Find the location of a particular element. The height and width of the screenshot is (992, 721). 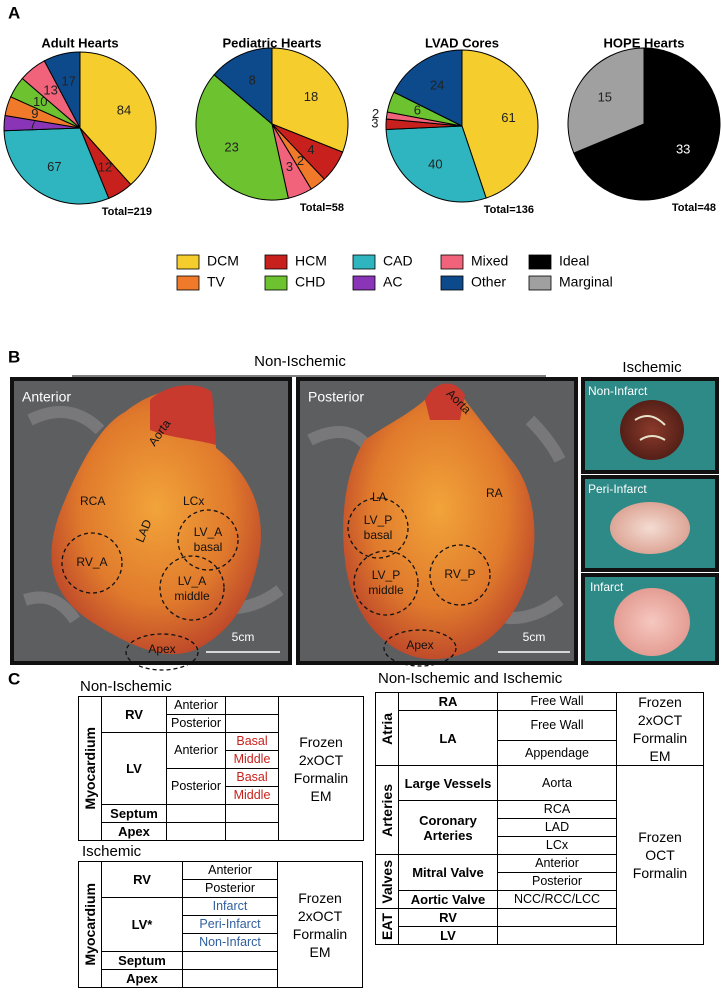

photo-posterior is located at coordinates (437, 522).